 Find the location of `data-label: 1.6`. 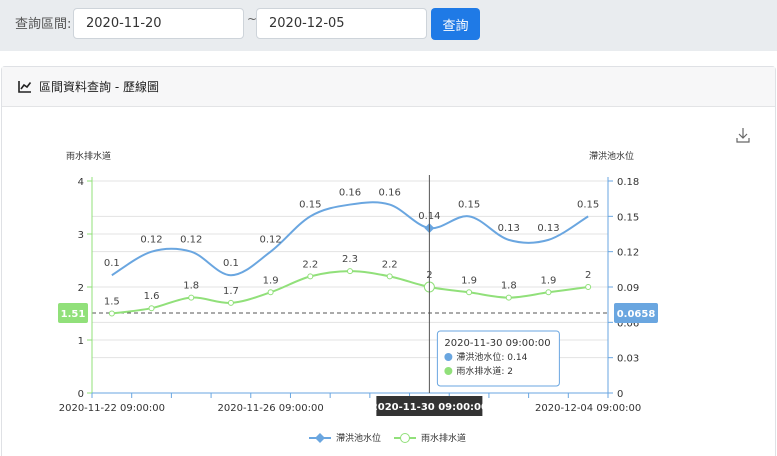

data-label: 1.6 is located at coordinates (152, 296).